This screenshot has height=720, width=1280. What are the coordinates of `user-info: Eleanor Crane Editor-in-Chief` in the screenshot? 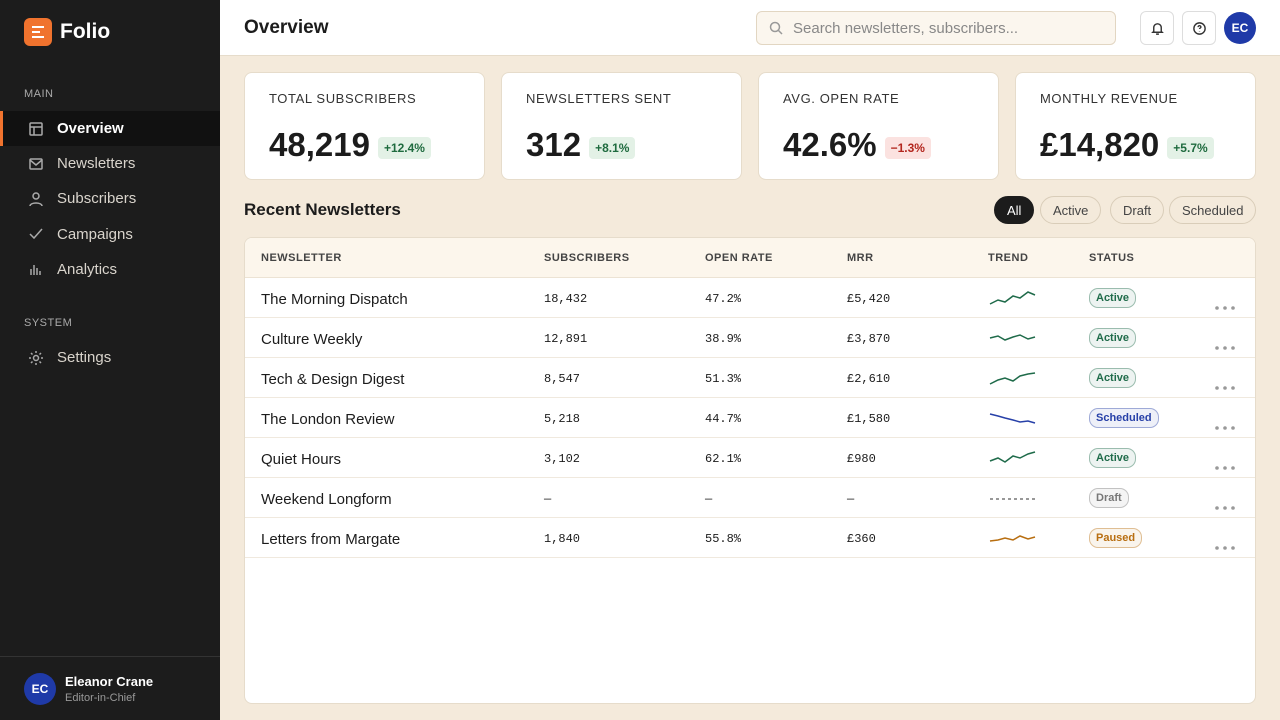 It's located at (109, 689).